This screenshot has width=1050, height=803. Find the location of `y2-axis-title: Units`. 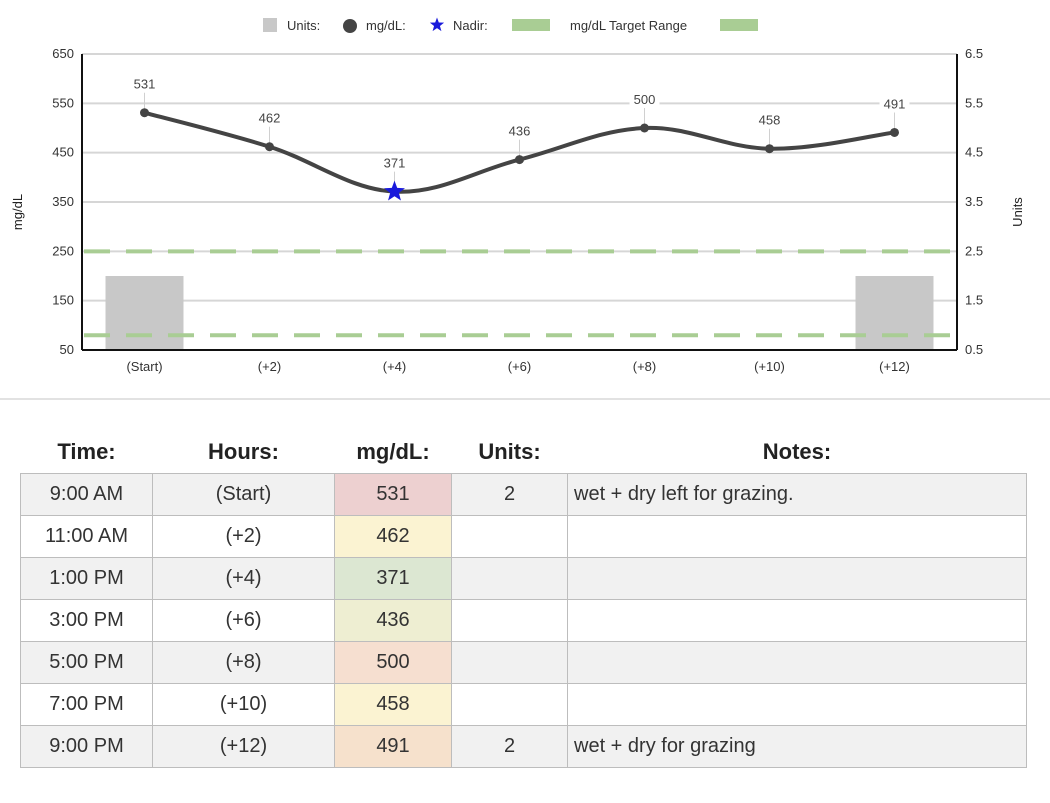

y2-axis-title: Units is located at coordinates (1017, 212).